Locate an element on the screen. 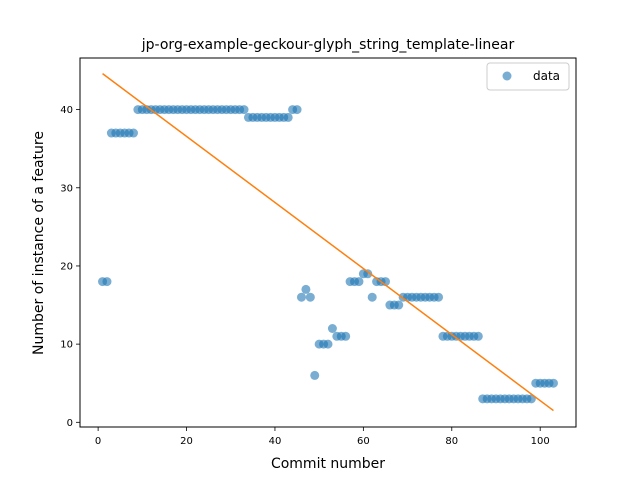  y-tick-label: 10 is located at coordinates (66, 345).